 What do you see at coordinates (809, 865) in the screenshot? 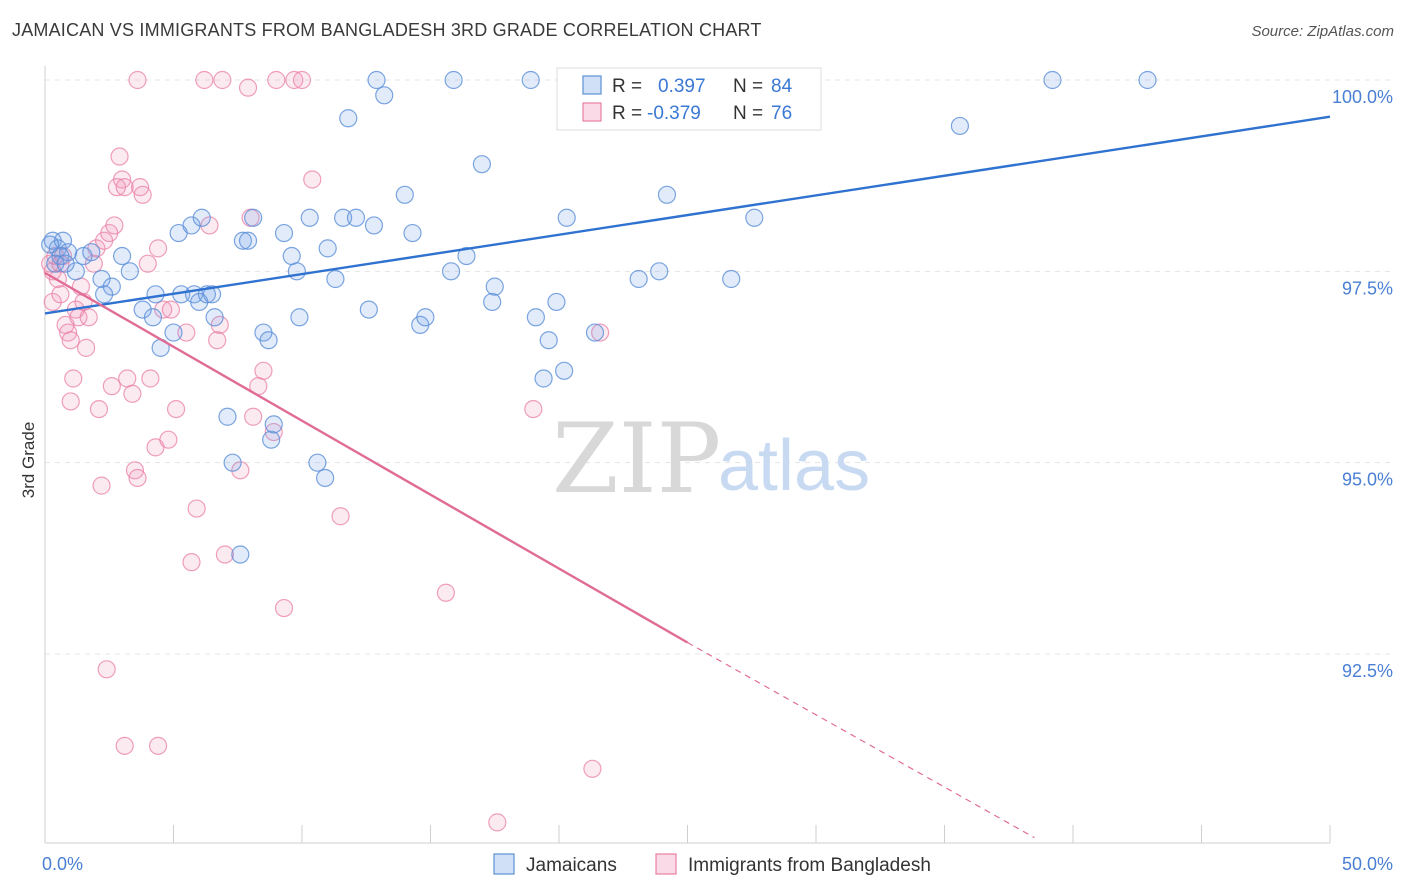
I see `legend-bangladesh-label: Immigrants from Bangladesh` at bounding box center [809, 865].